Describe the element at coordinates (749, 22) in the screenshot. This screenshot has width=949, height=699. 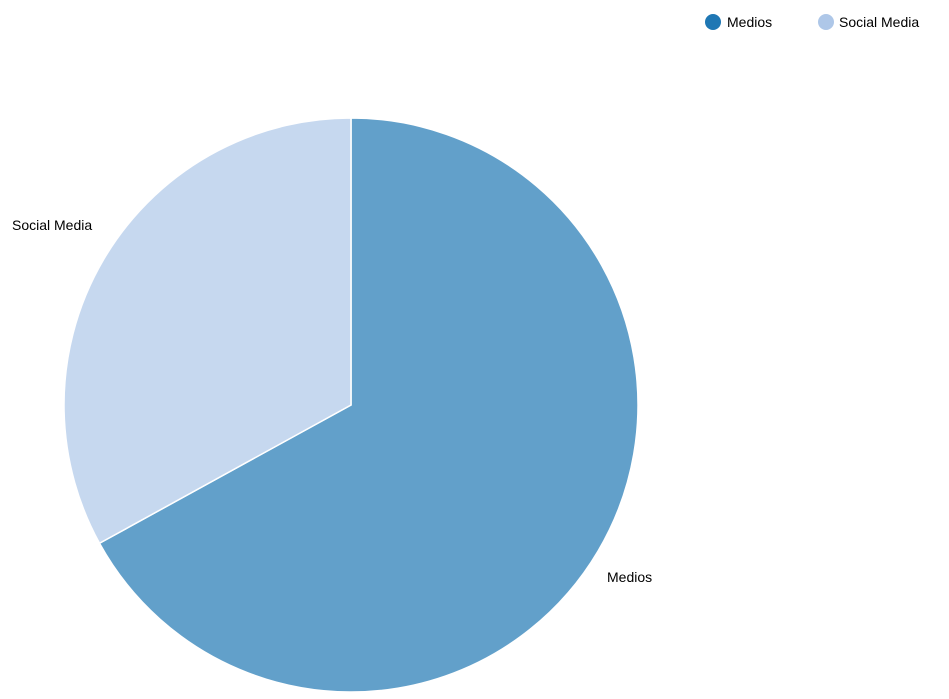
I see `legend-label-medios: Medios` at that location.